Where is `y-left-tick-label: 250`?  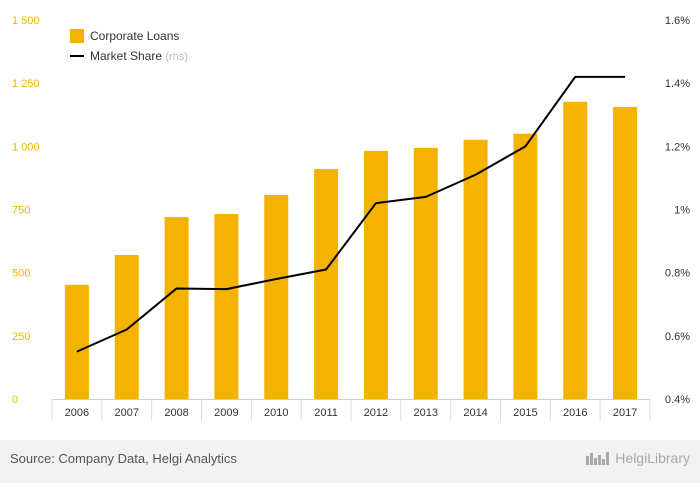
y-left-tick-label: 250 is located at coordinates (21, 337).